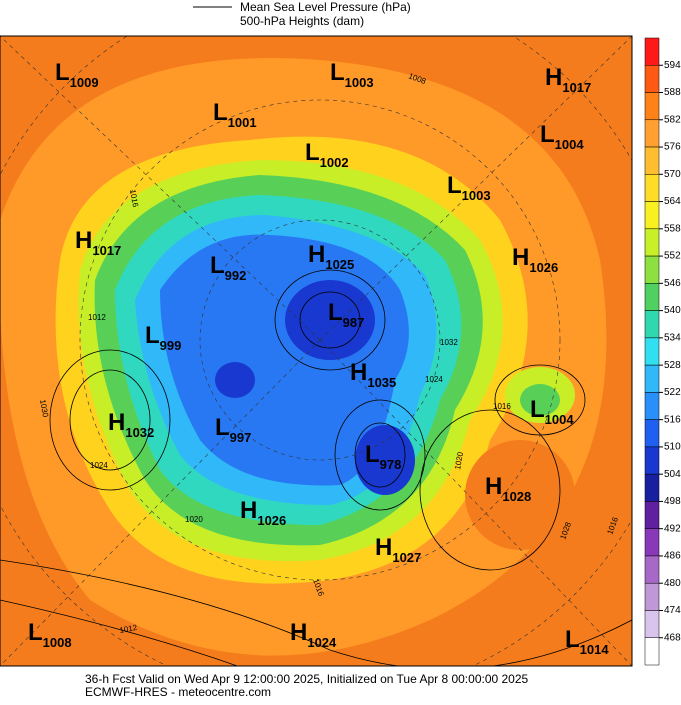 The height and width of the screenshot is (705, 681). I want to click on colorbar-label: 534, so click(672, 338).